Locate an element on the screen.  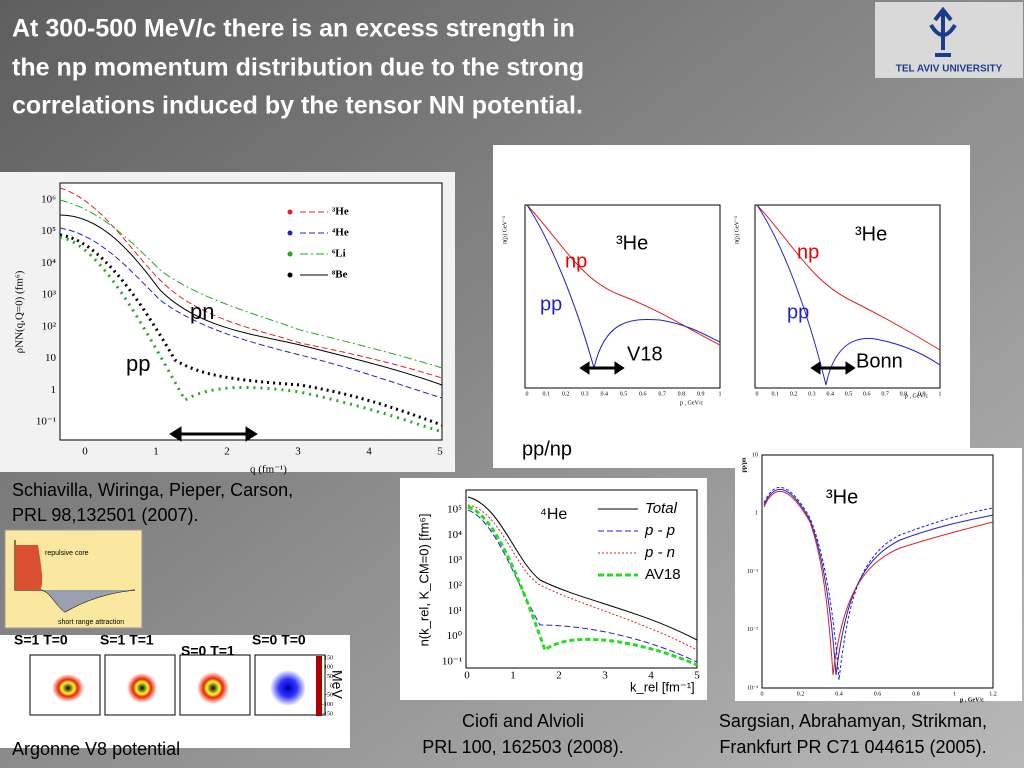
y-tick-label: 10⁶ is located at coordinates (48, 200).